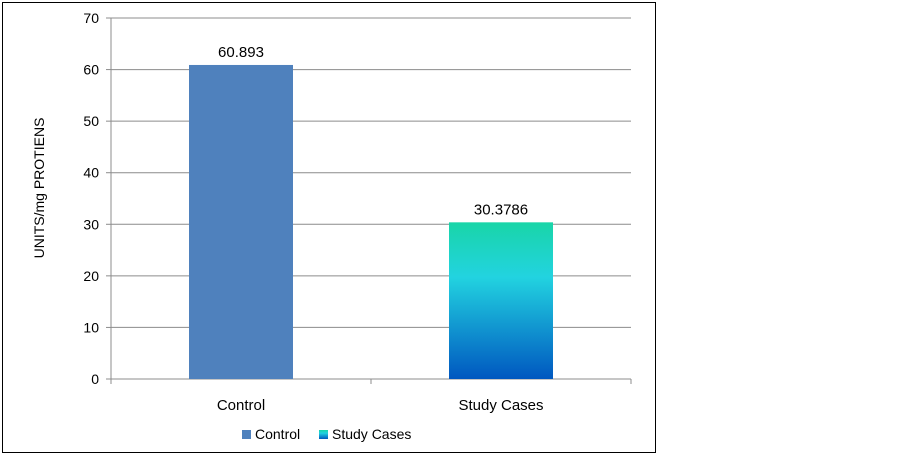  I want to click on legend-entry: Control, so click(277, 434).